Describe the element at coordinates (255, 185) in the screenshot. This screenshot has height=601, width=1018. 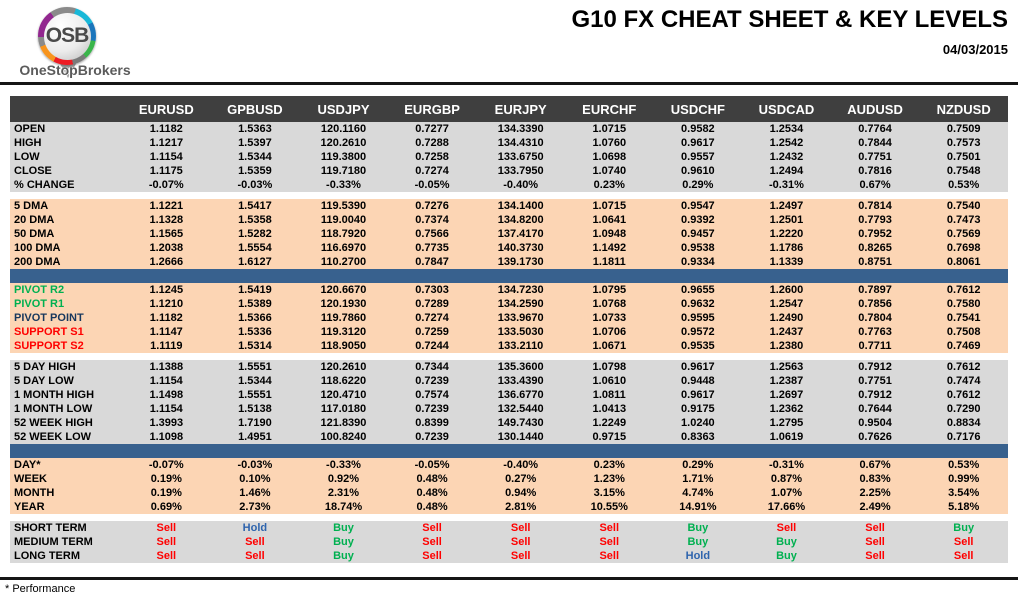
I see `cell-gpbusd: -0.03%` at that location.